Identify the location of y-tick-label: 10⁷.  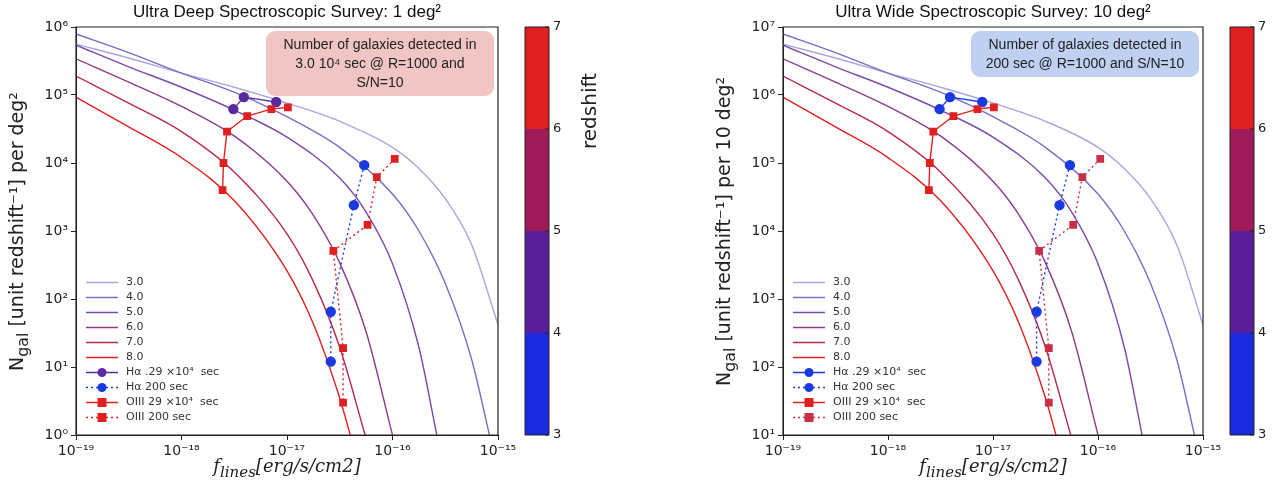
(763, 25).